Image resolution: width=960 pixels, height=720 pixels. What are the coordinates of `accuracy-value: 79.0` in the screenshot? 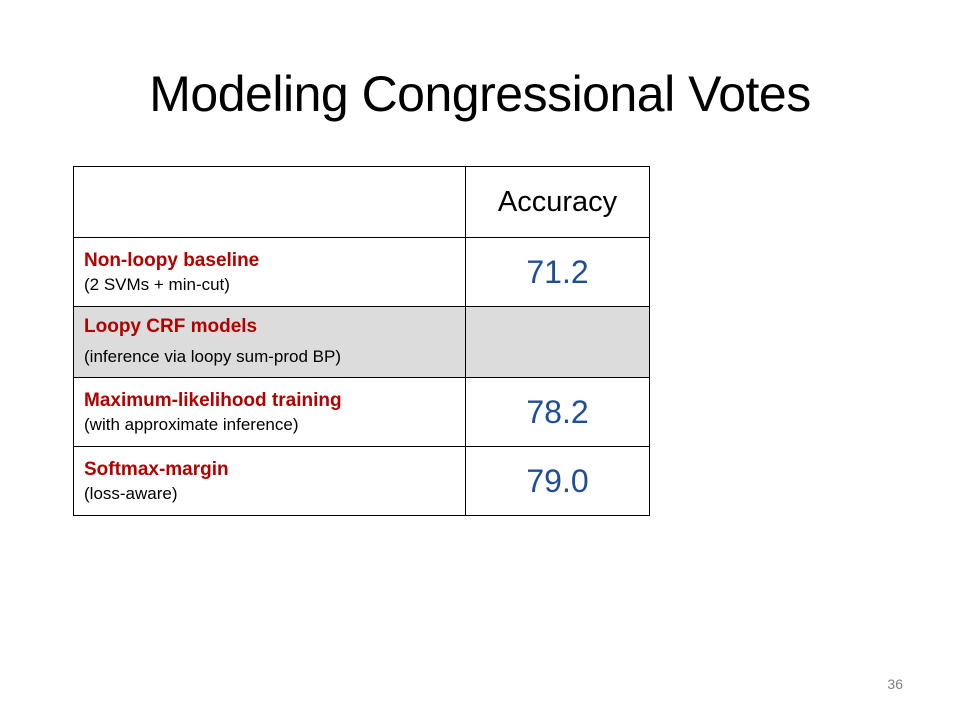 It's located at (557, 480).